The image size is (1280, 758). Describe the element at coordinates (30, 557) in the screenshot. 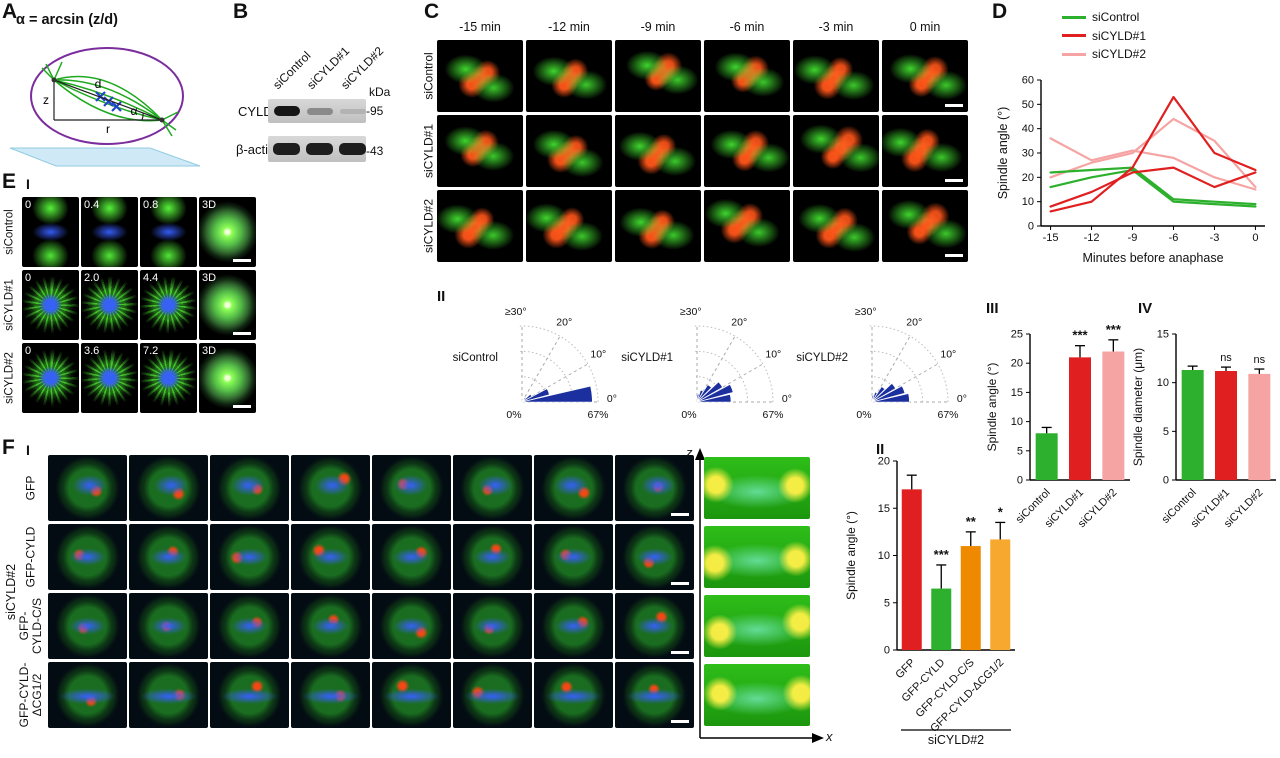

I see `construct-label: GFP-CYLD` at that location.